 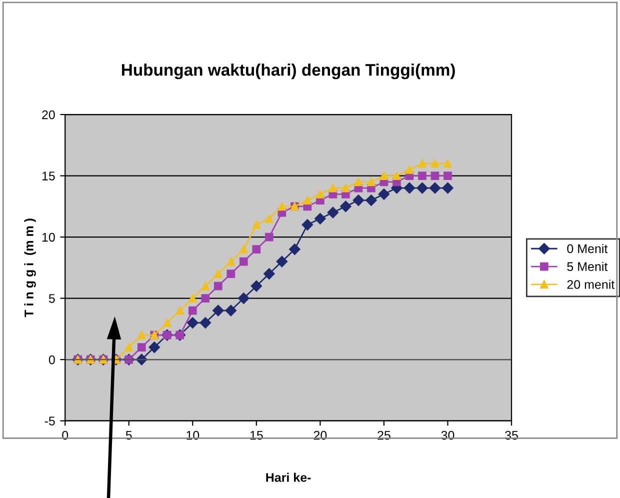 I want to click on y-tick-label: 0, so click(x=51, y=359).